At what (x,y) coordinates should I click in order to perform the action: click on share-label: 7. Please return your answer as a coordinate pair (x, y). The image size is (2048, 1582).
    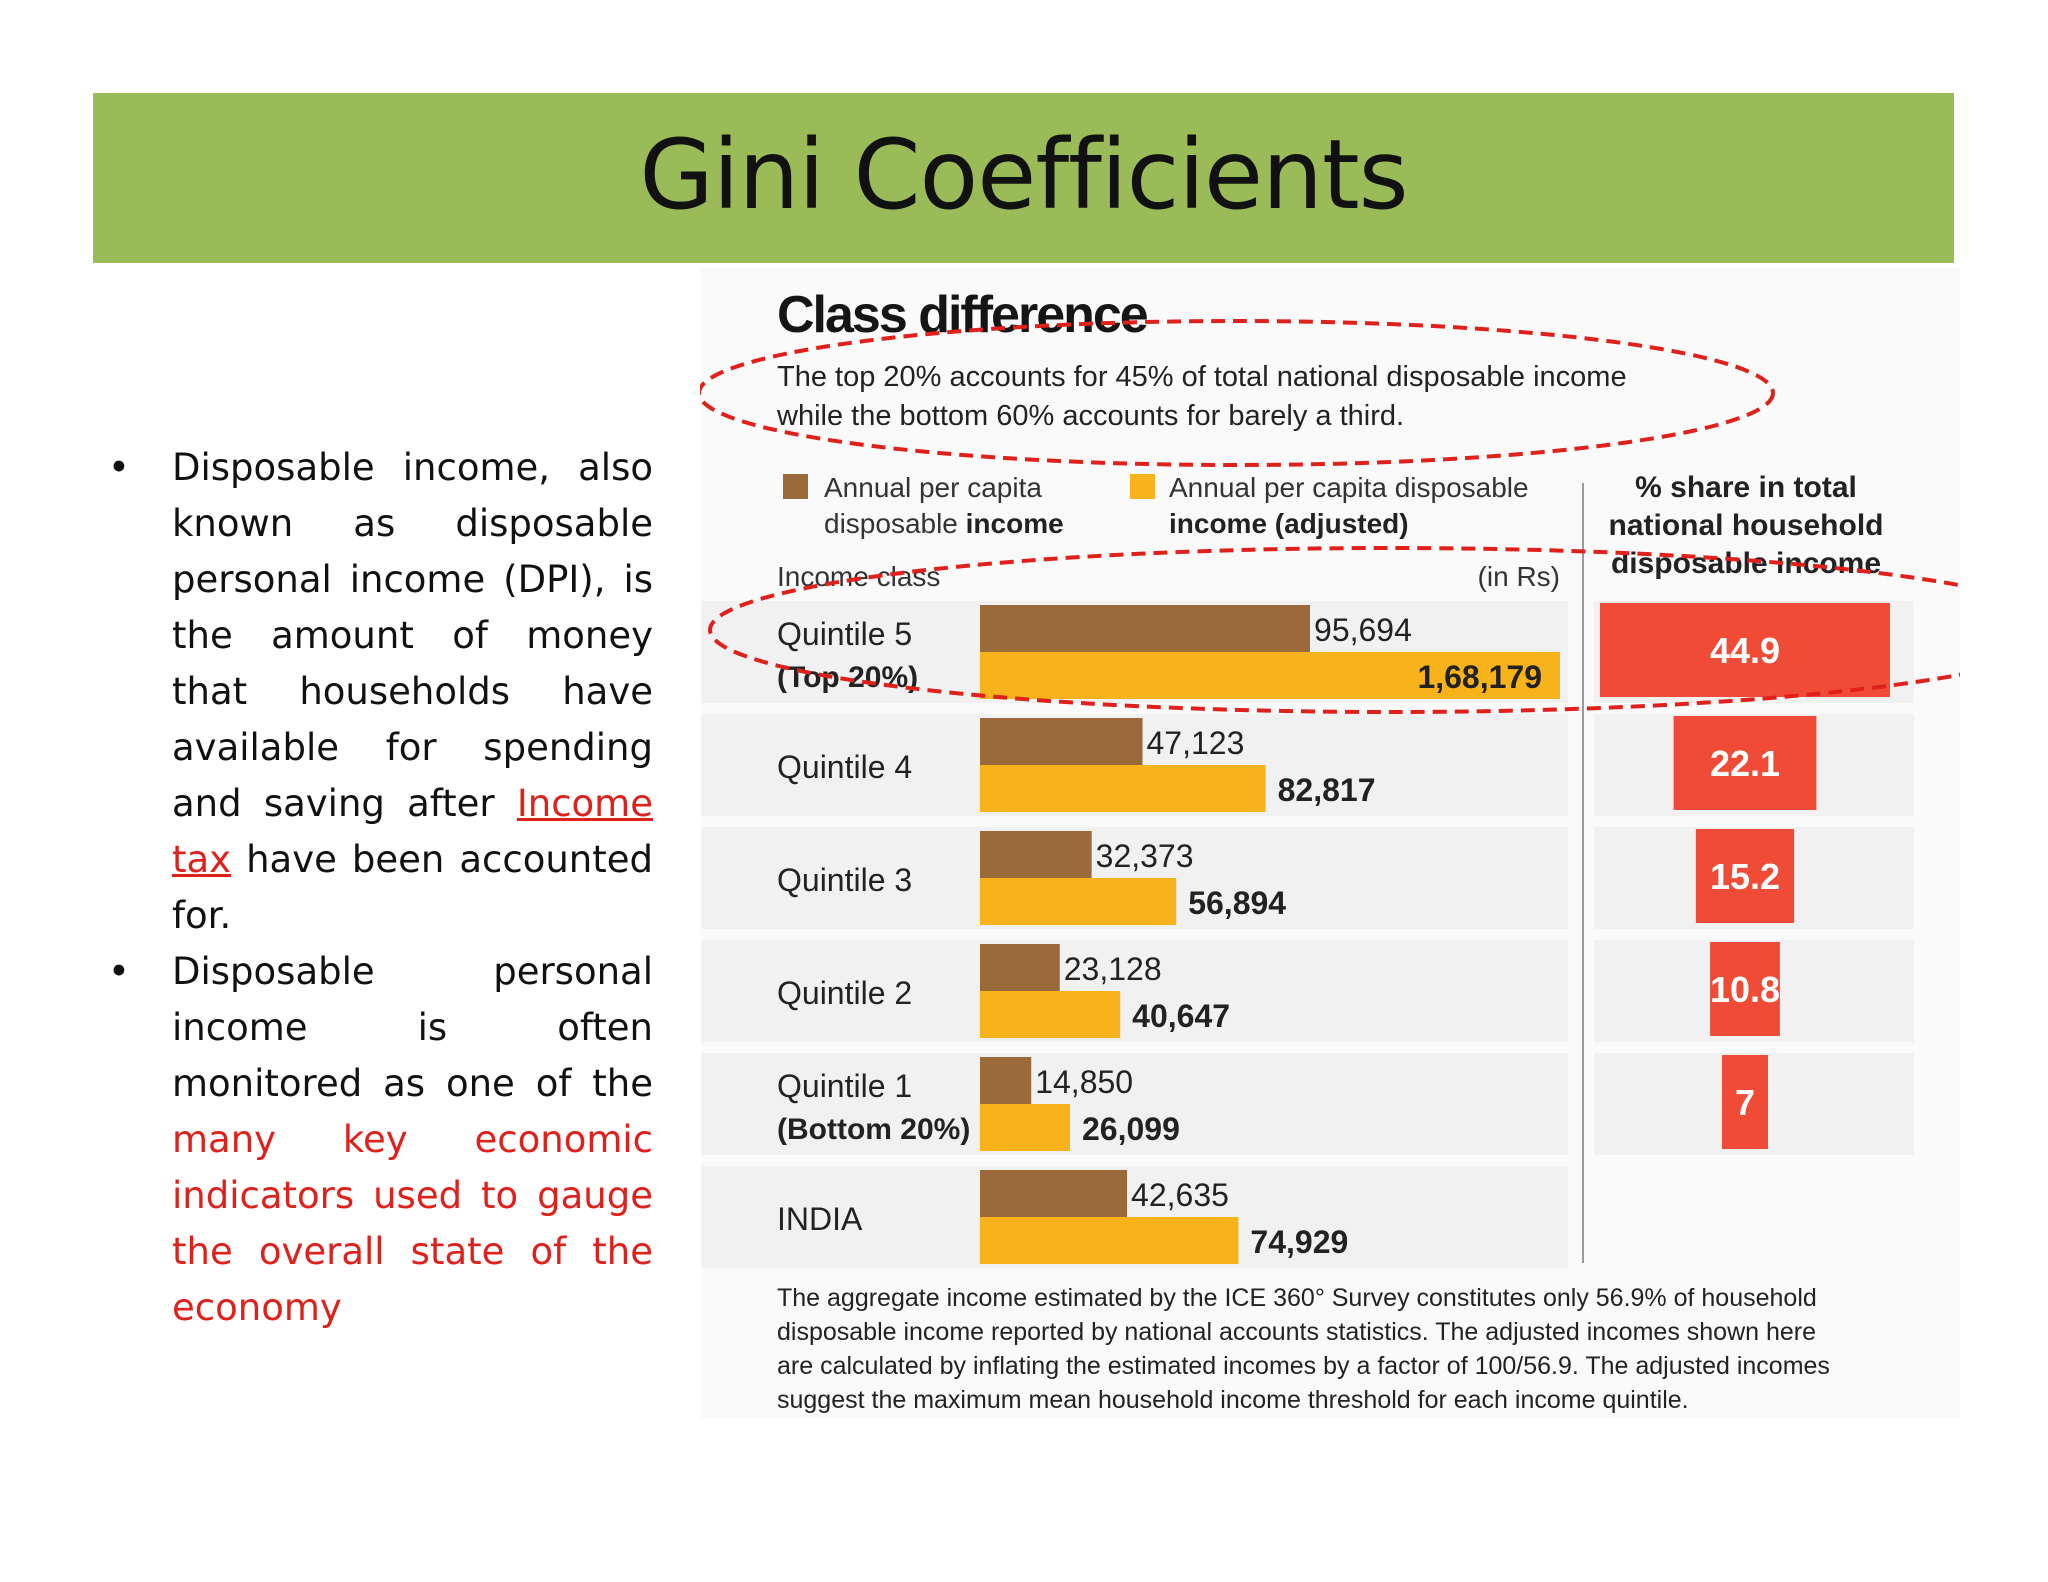
    Looking at the image, I should click on (1745, 1102).